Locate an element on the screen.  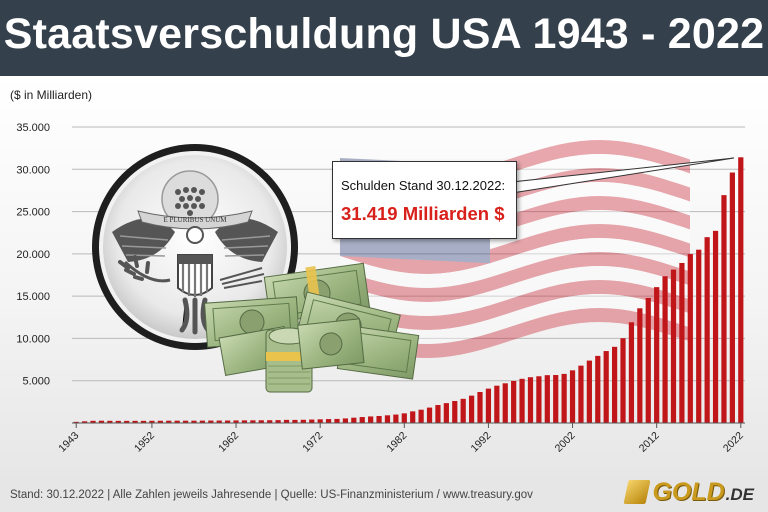
bar-1984 is located at coordinates (421, 416).